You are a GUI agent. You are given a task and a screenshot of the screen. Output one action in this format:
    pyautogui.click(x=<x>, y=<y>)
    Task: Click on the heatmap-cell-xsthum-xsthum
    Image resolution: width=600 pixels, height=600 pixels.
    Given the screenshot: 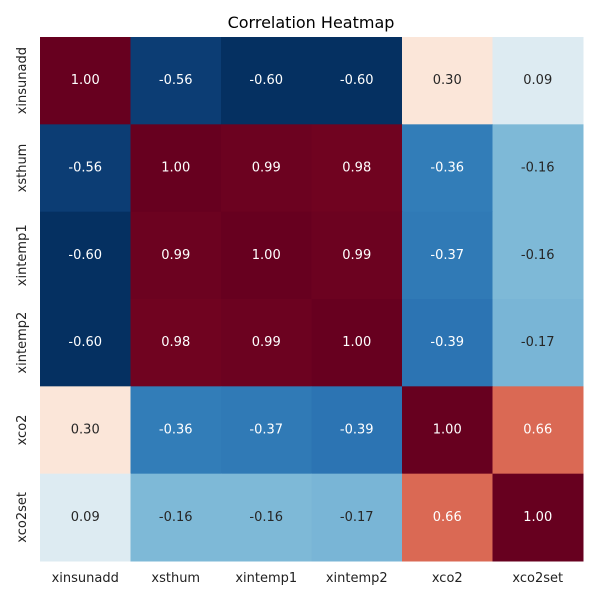 What is the action you would take?
    pyautogui.click(x=176, y=168)
    